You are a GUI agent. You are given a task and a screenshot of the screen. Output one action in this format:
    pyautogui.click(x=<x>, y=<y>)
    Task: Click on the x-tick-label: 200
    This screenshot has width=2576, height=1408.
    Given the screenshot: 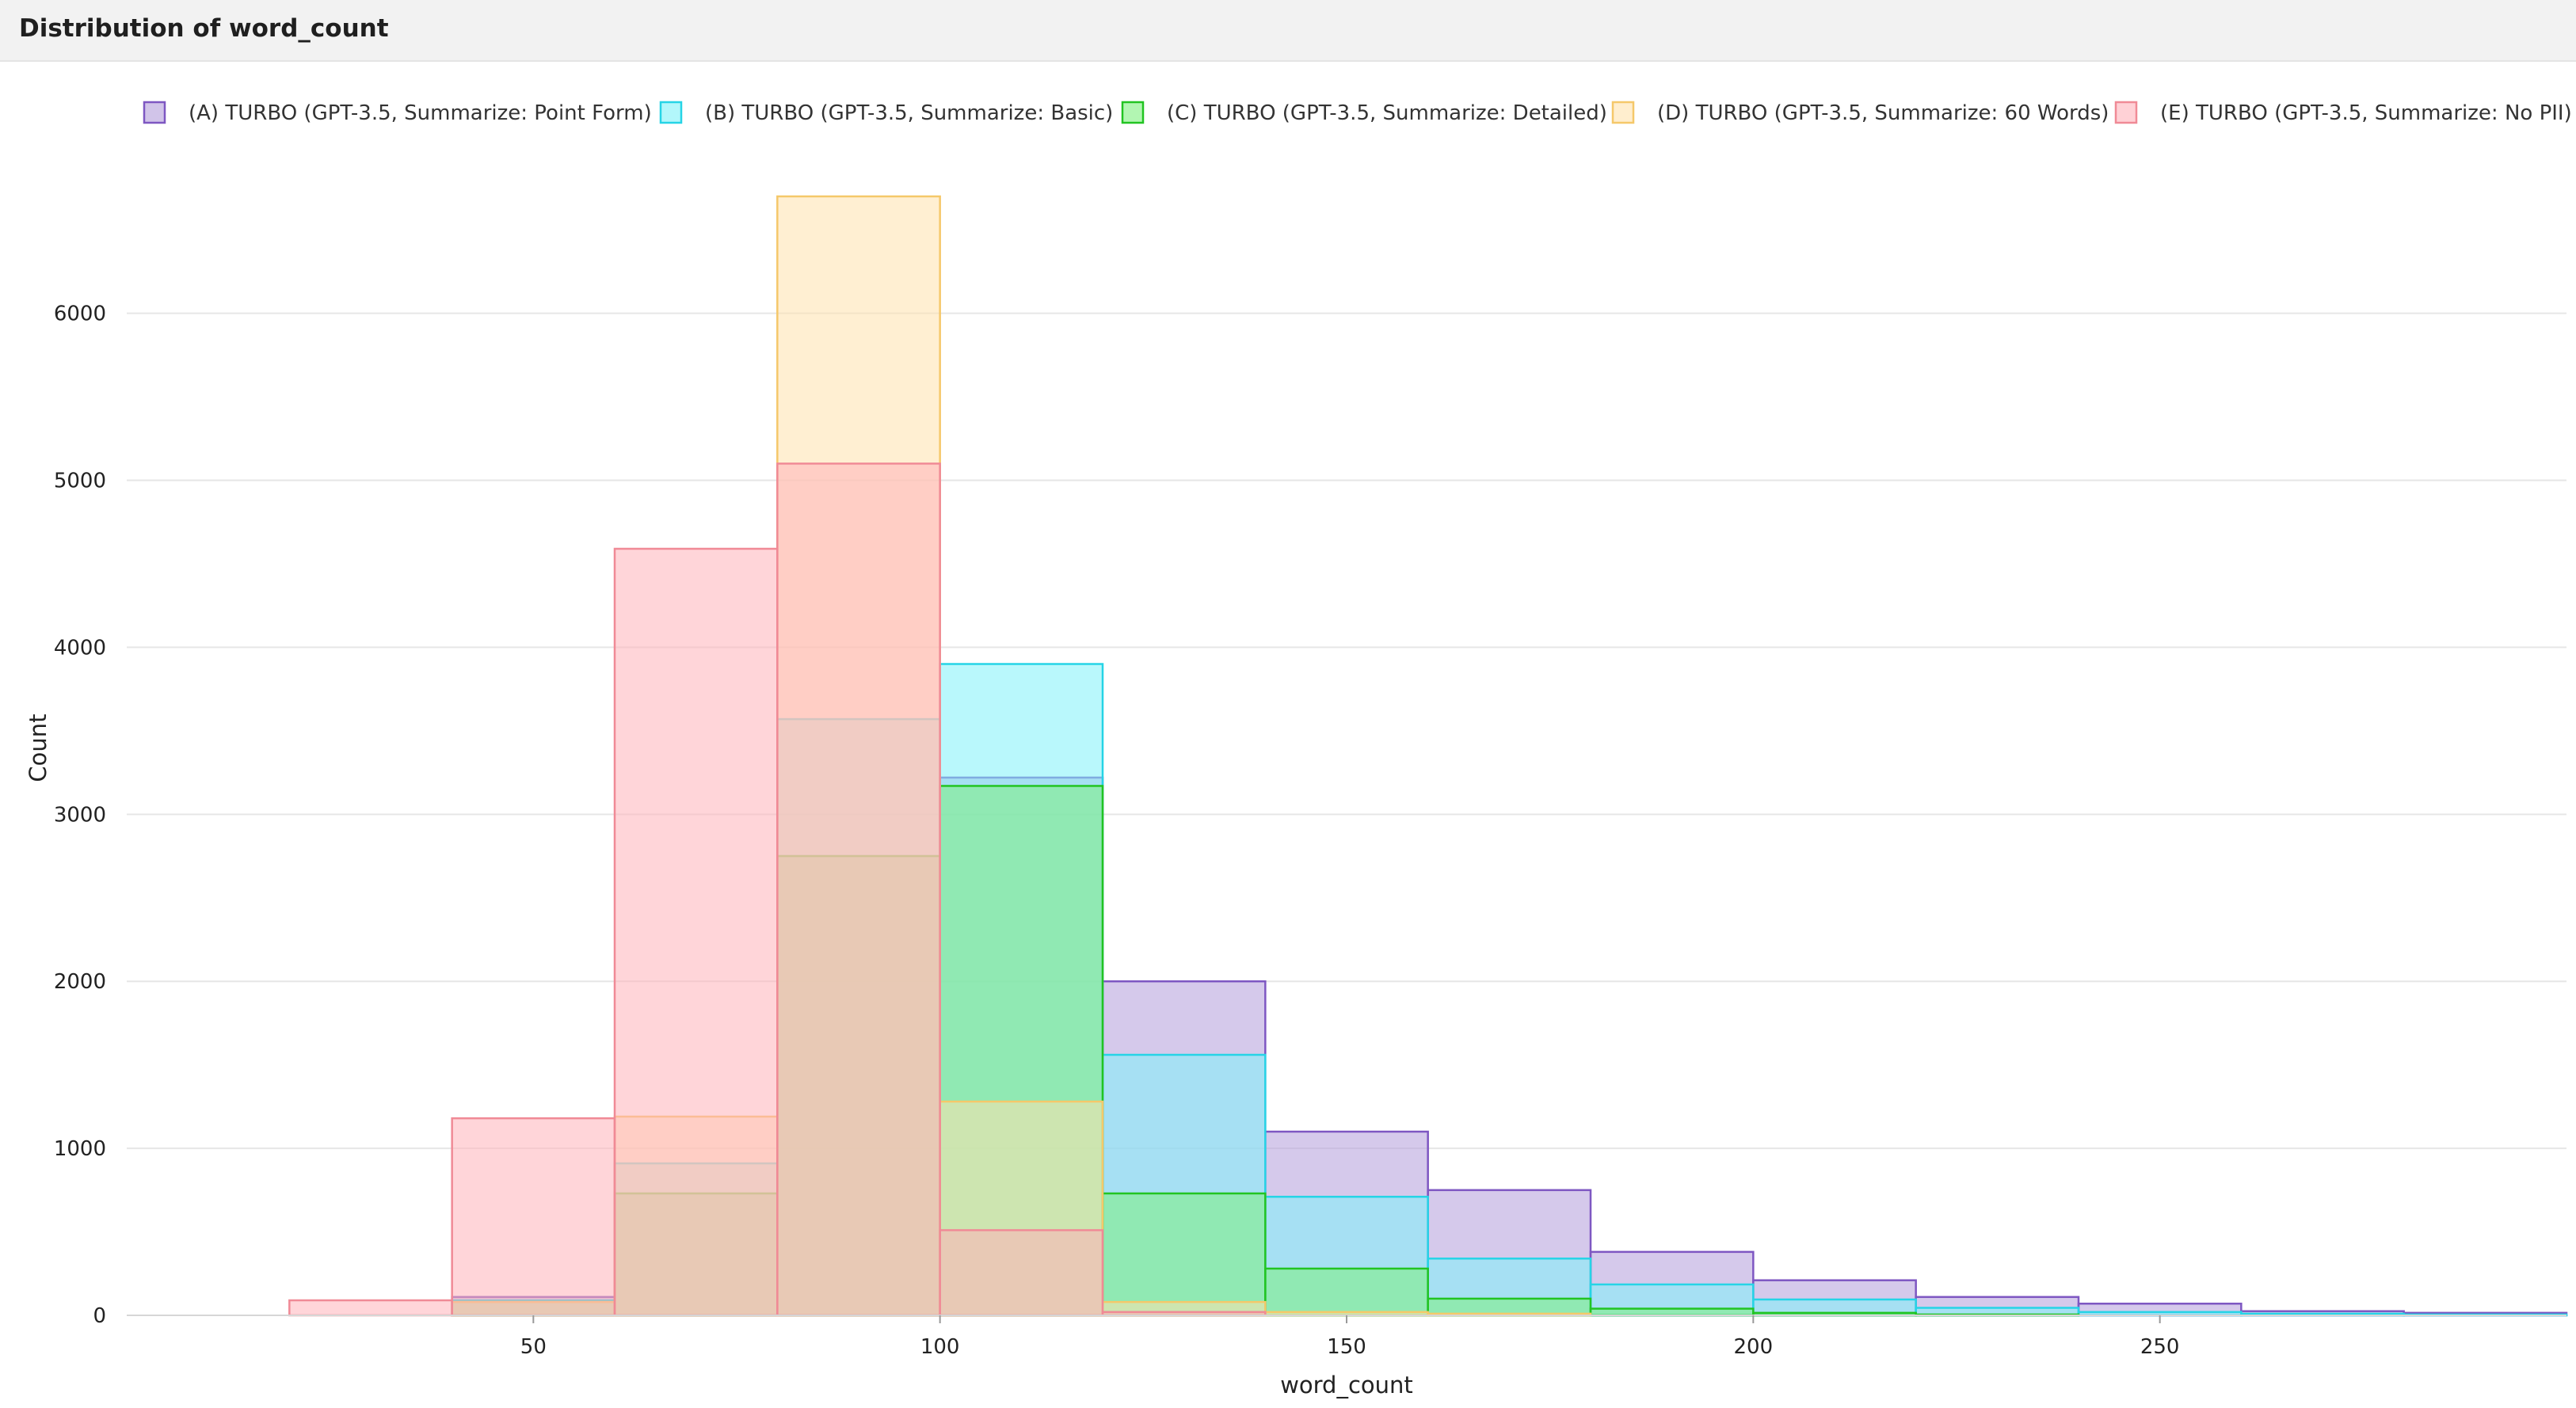 What is the action you would take?
    pyautogui.click(x=1754, y=1347)
    